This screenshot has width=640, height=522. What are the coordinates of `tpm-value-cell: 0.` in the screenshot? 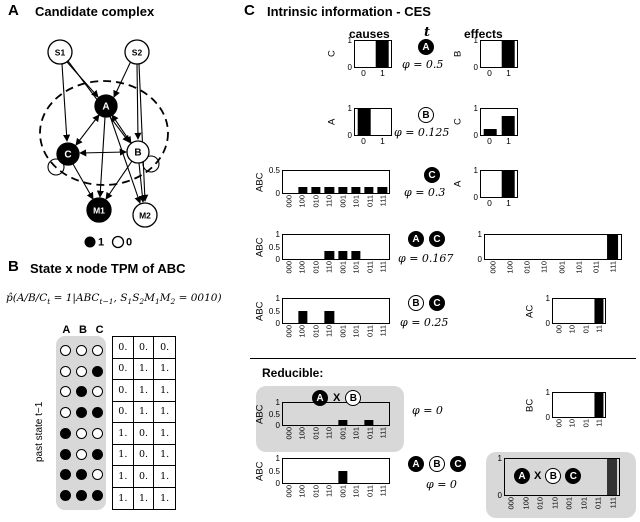 It's located at (144, 433).